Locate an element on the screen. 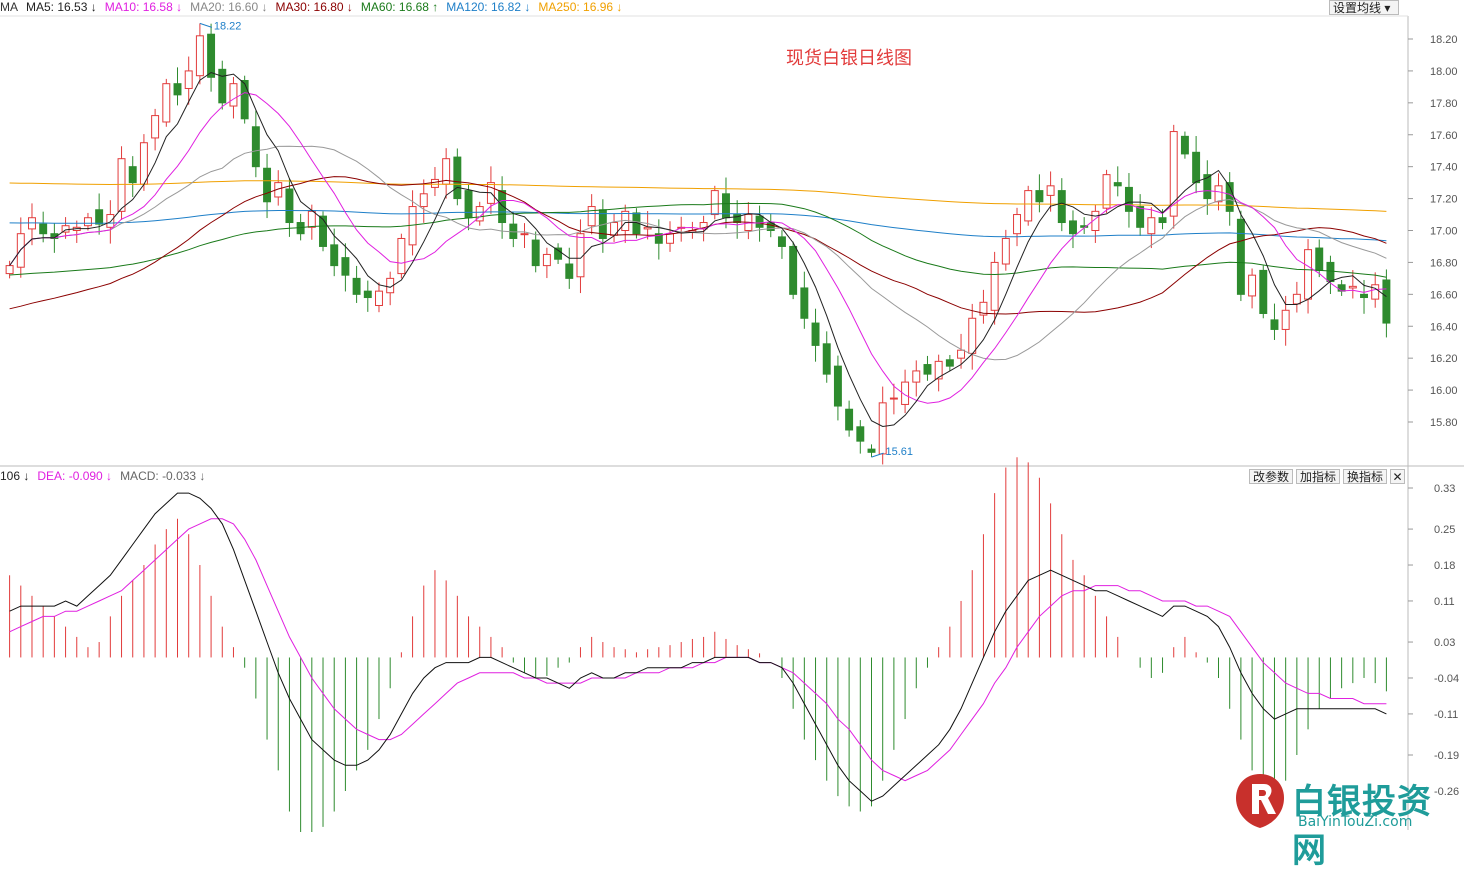  macd-legend-item: DEA: -0.090 ↓ is located at coordinates (75, 476).